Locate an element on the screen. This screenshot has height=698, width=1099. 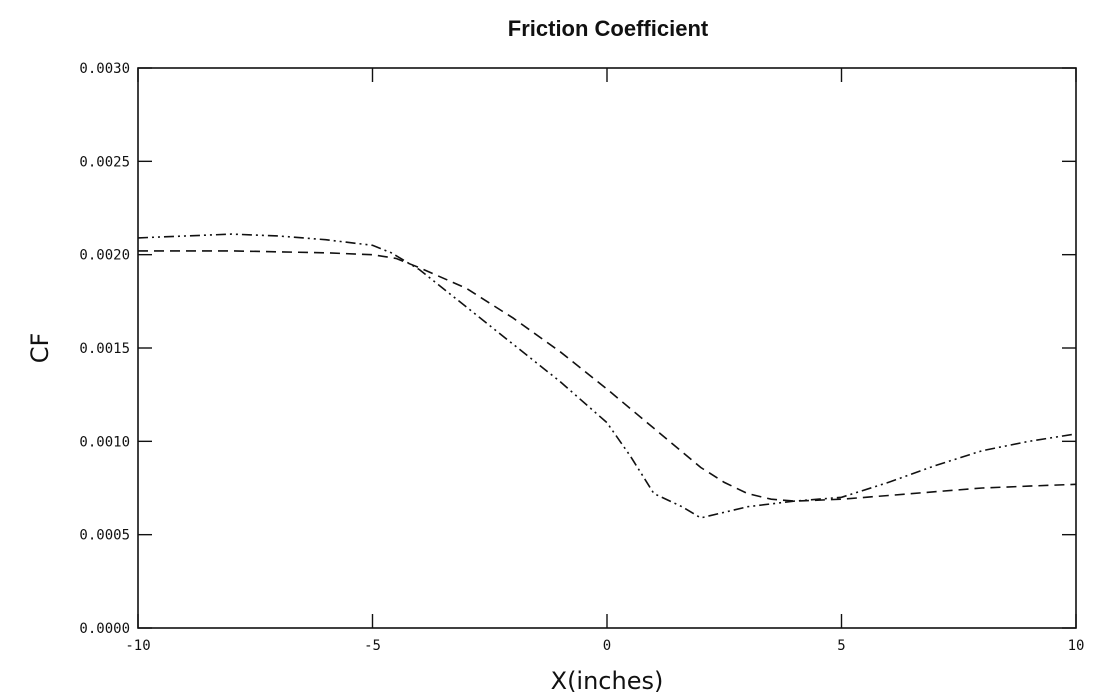
x-axis-label: X(inches) is located at coordinates (607, 681).